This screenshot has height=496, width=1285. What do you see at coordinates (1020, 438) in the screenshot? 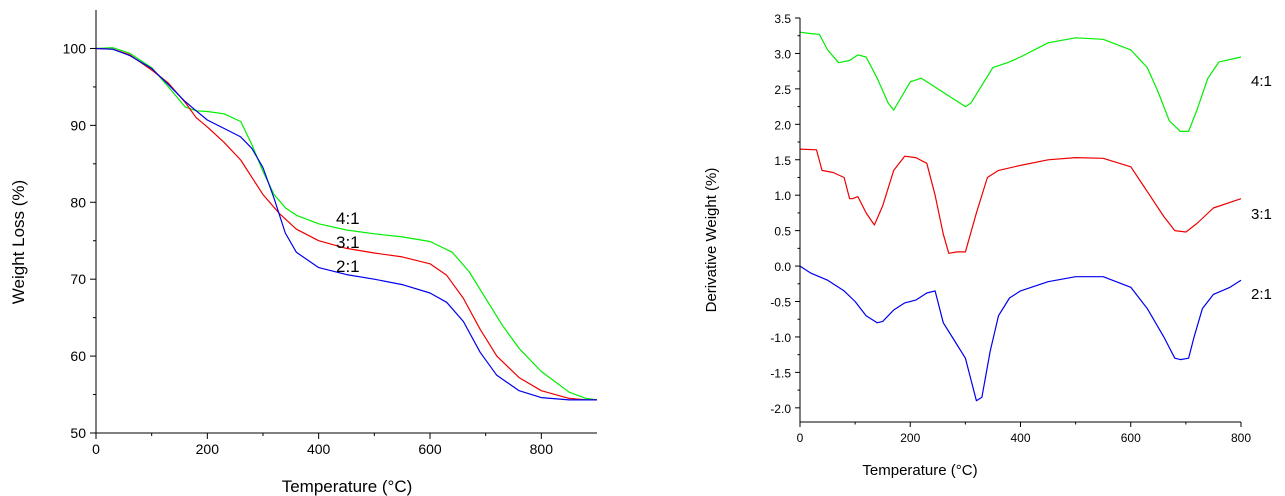
I see `right-x-tick-label: 400` at bounding box center [1020, 438].